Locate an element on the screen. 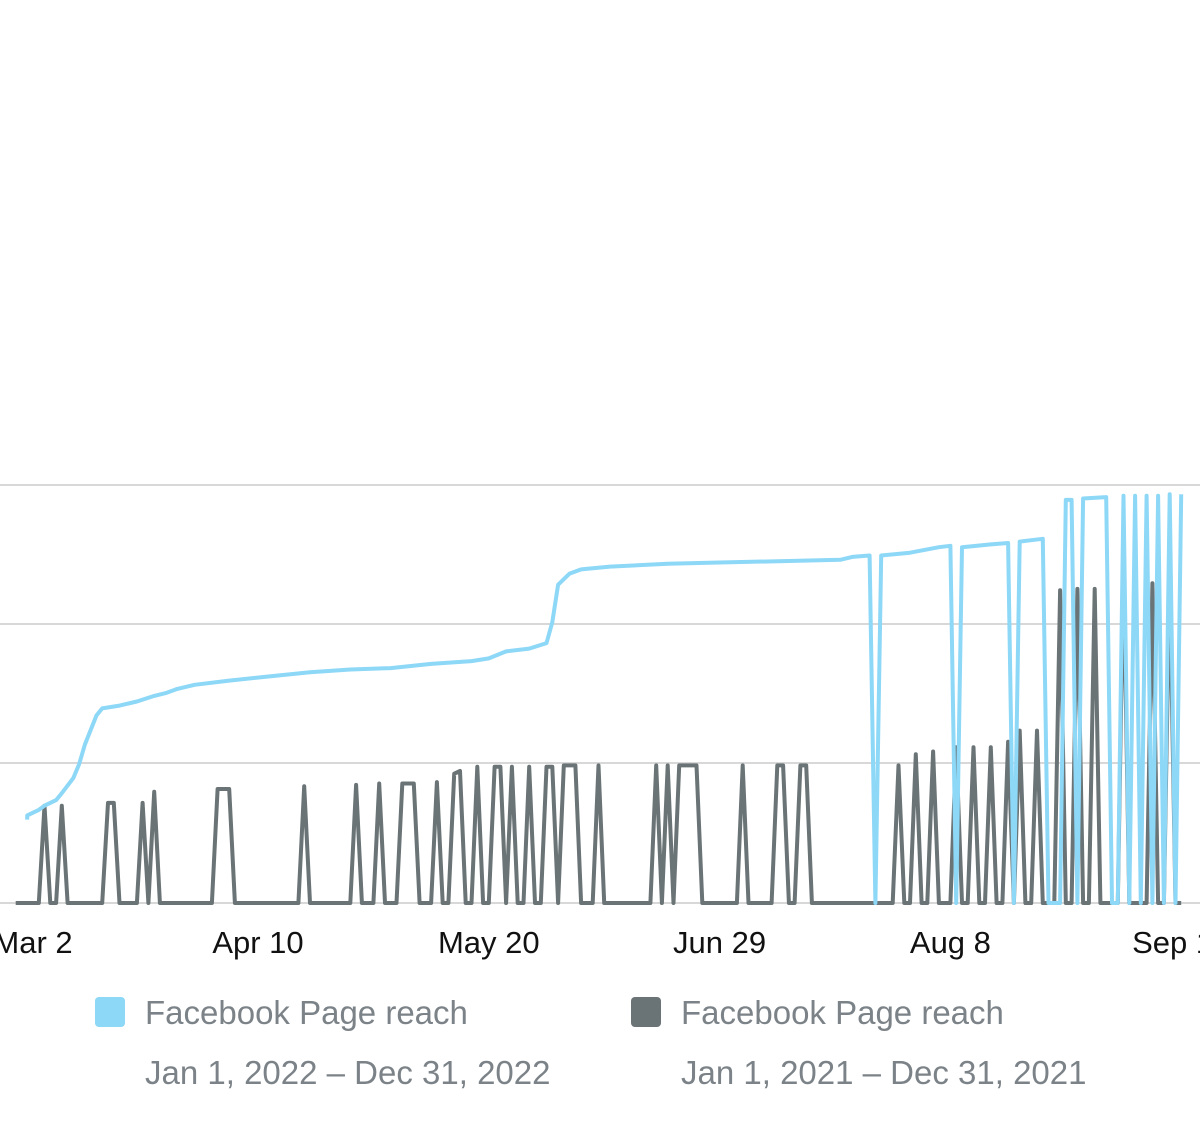  x-tick-label: Mar 2 is located at coordinates (36, 942).